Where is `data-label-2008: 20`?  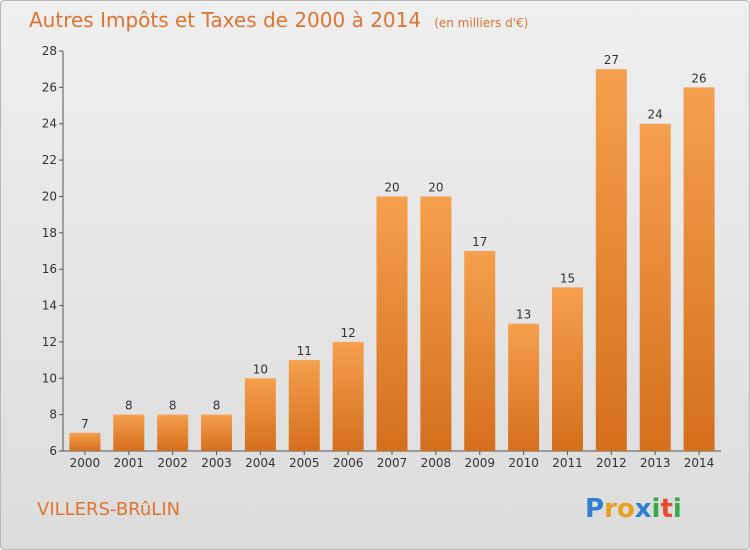
data-label-2008: 20 is located at coordinates (435, 187).